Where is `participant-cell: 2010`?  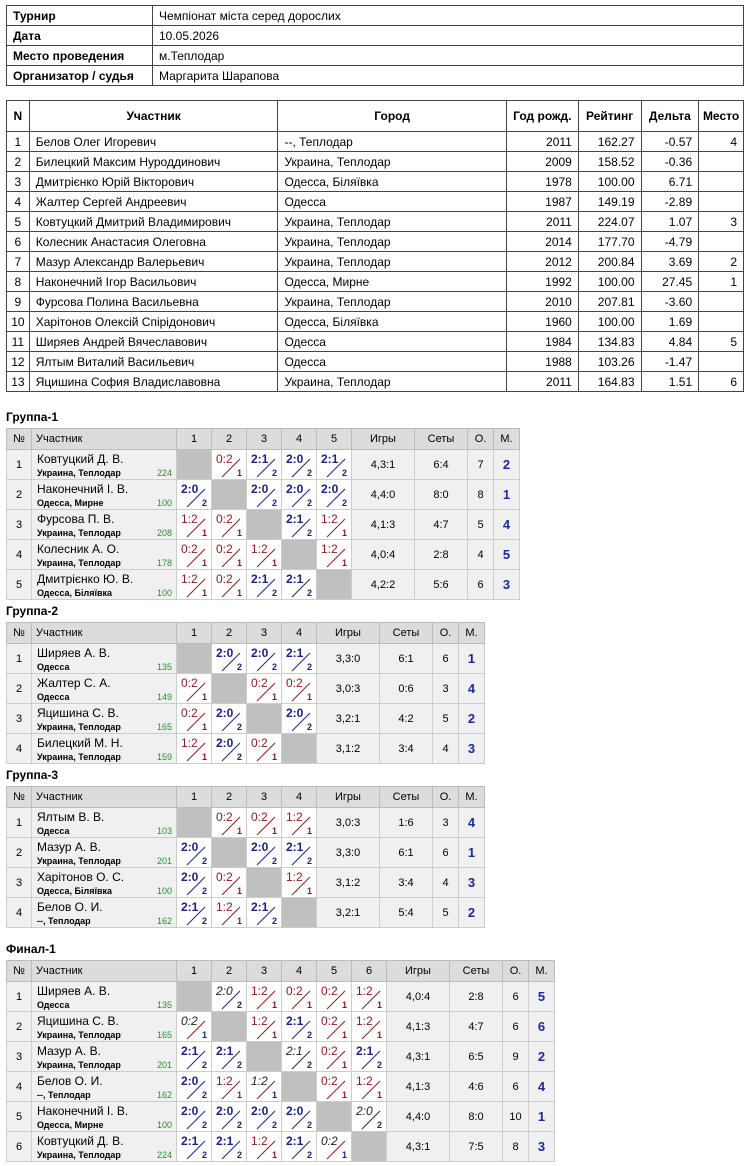 participant-cell: 2010 is located at coordinates (542, 301).